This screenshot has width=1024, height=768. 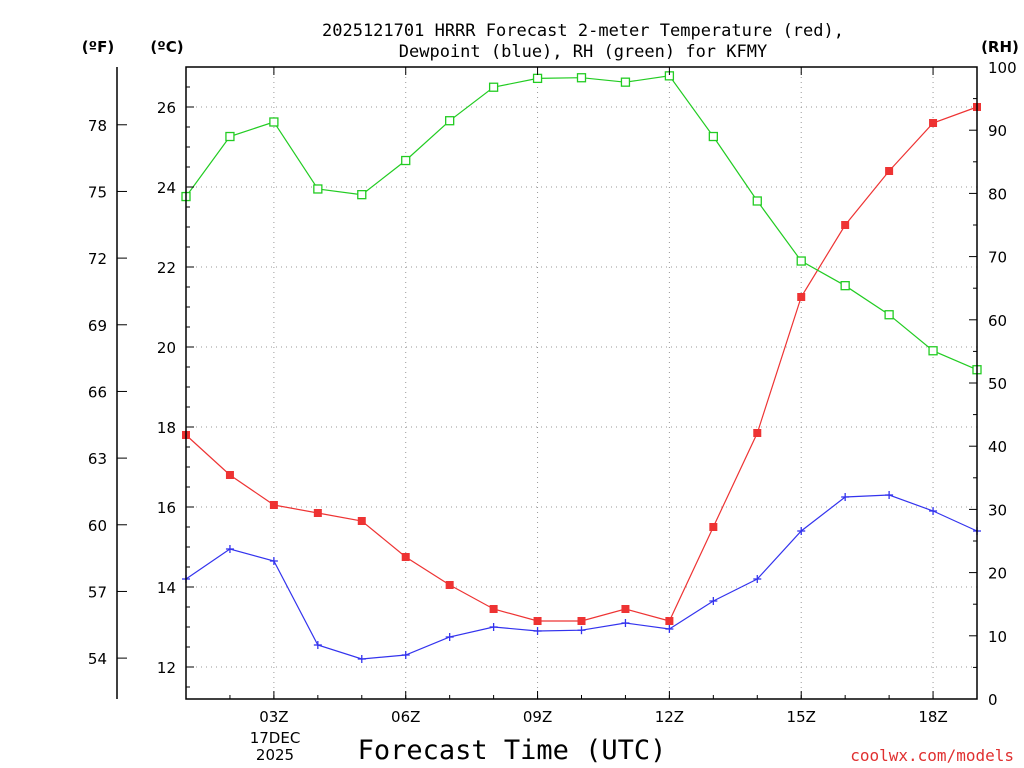 I want to click on rh-tick-label: 50, so click(x=997, y=384).